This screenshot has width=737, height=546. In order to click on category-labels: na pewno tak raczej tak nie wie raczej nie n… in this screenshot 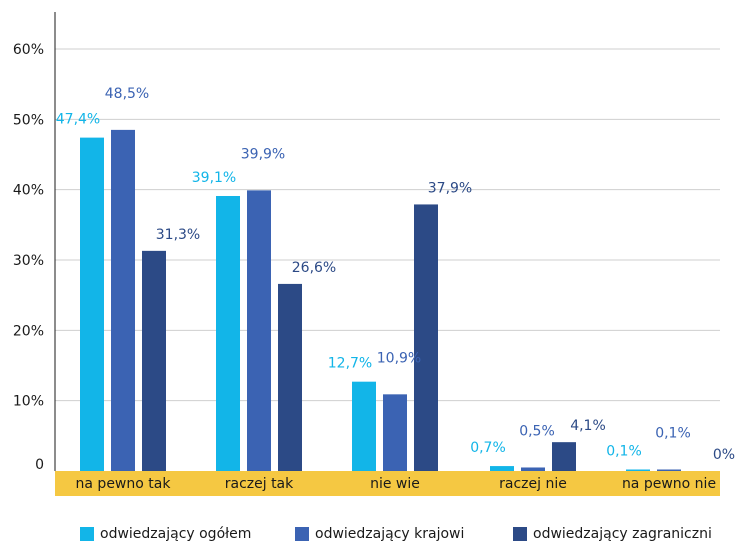, I will do `click(396, 484)`.